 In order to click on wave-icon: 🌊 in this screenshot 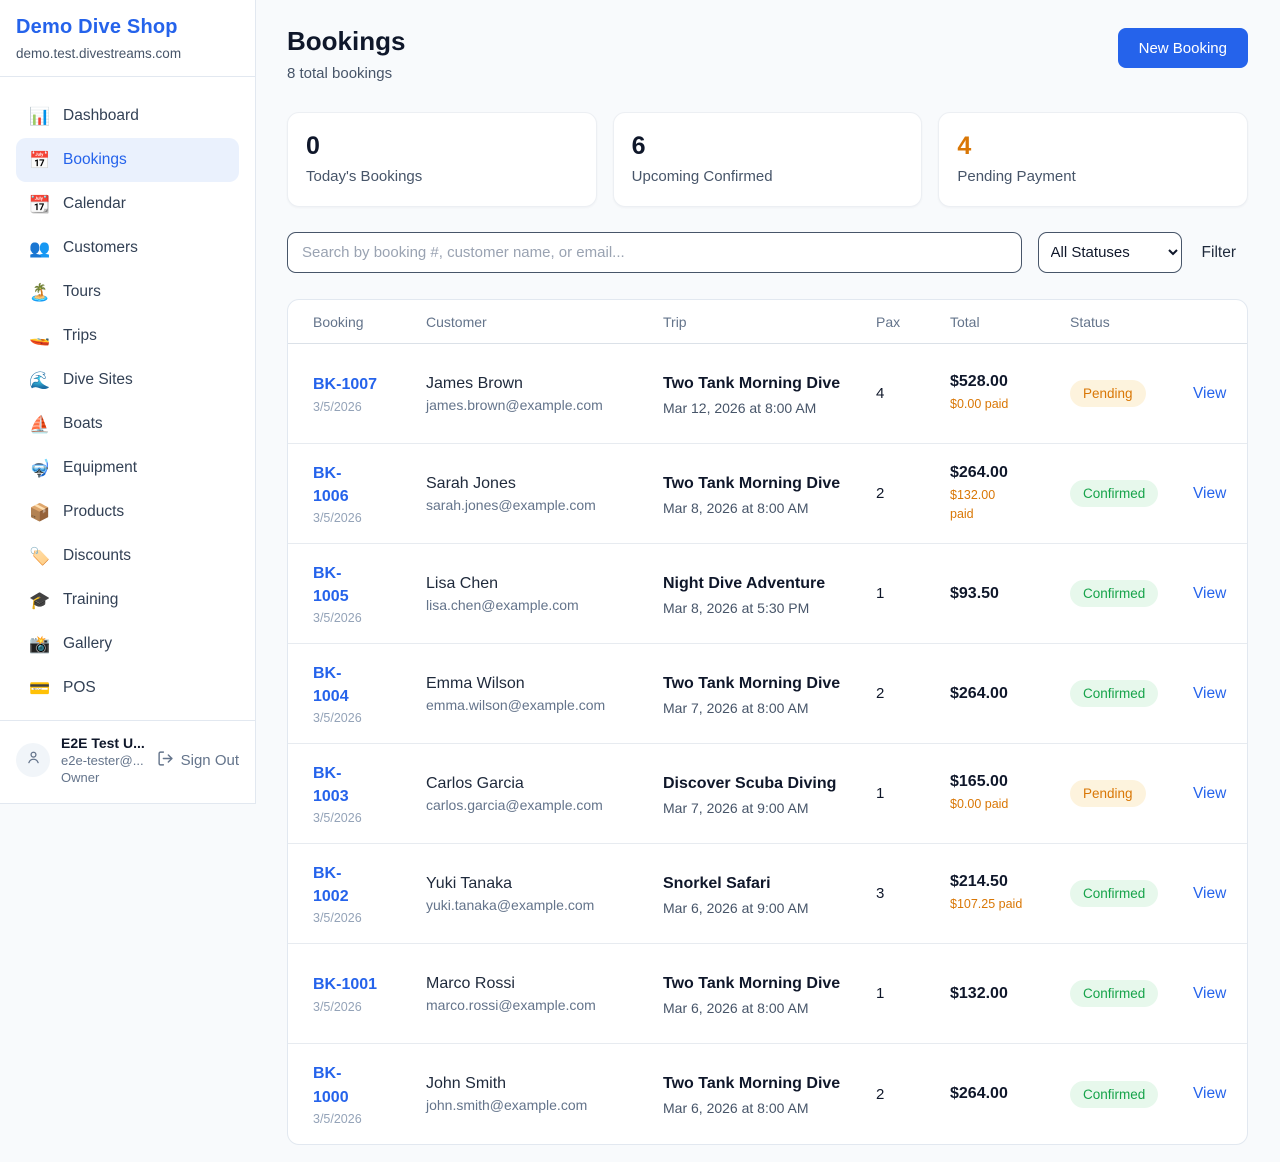, I will do `click(40, 380)`.